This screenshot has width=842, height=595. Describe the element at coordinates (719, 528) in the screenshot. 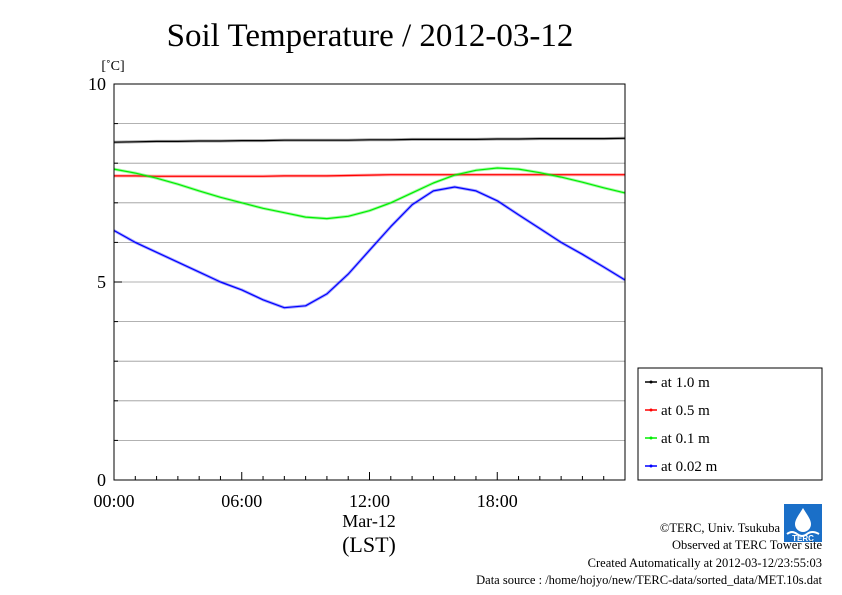

I see `footer-copyright: ©TERC, Univ. Tsukuba` at that location.